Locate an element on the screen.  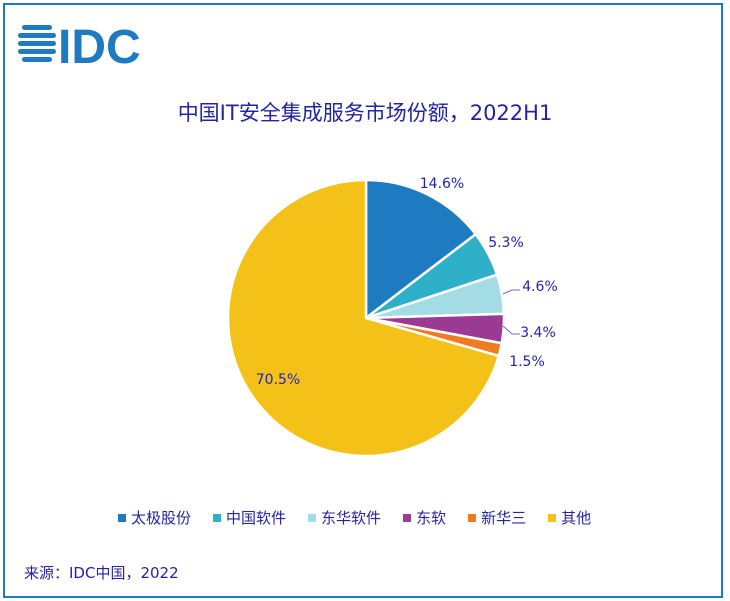
legend-label: 东软 is located at coordinates (431, 518).